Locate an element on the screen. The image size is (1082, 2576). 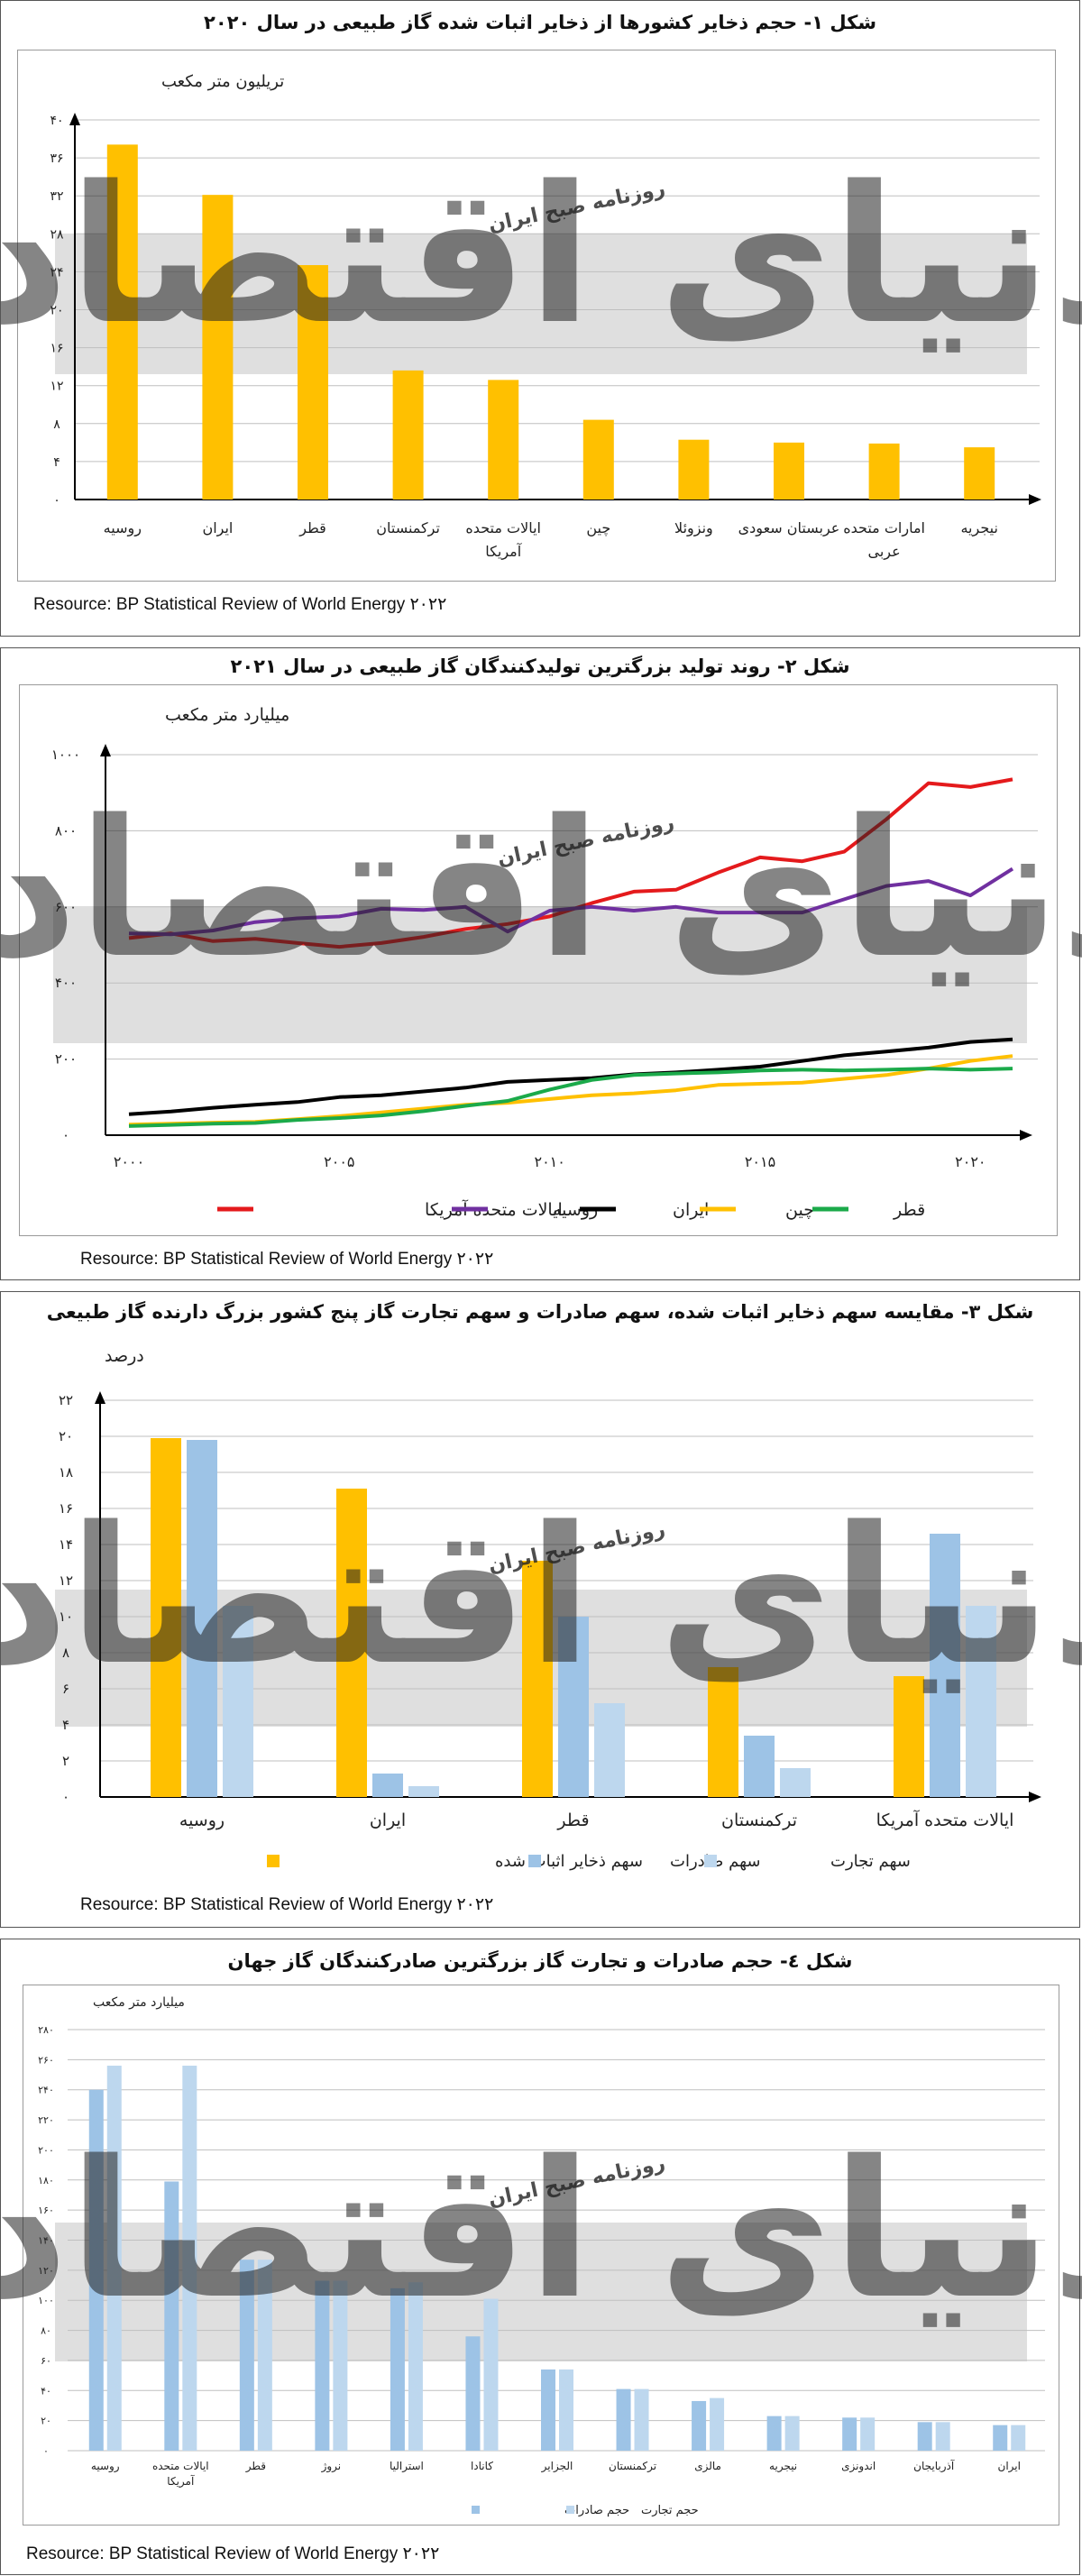
y-tick-label: ۲۲۰ is located at coordinates (46, 2120).